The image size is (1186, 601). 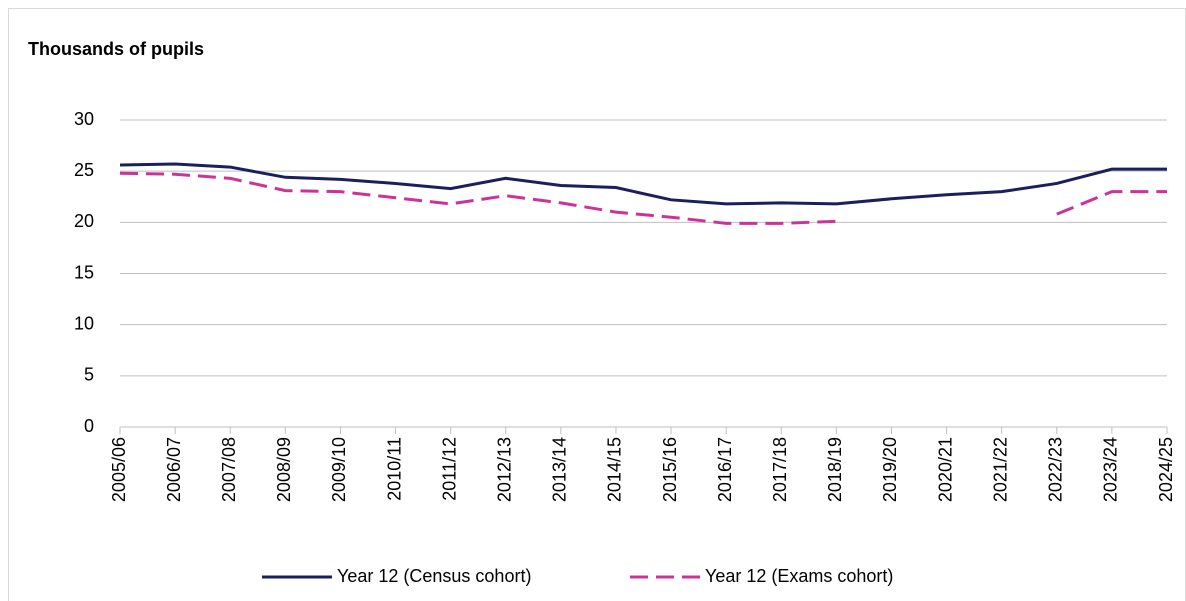 I want to click on legend-label: Year 12 (Exams cohort), so click(x=799, y=576).